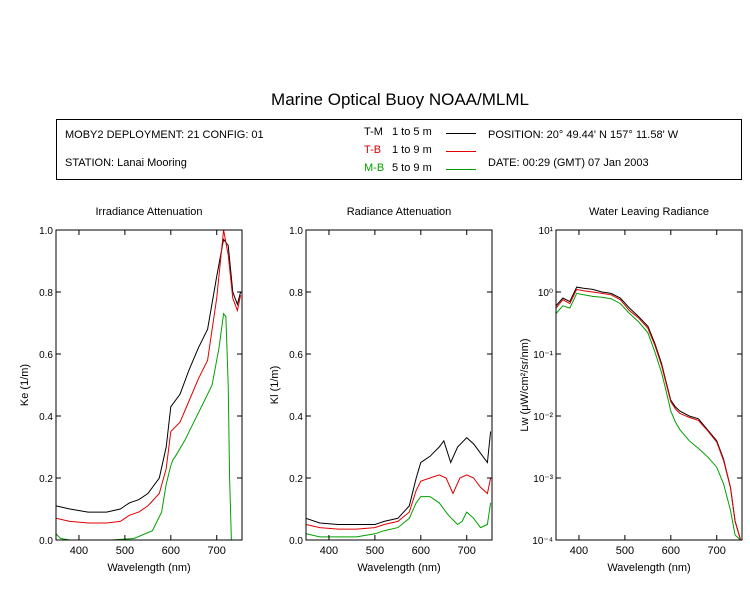 The height and width of the screenshot is (600, 750). Describe the element at coordinates (543, 355) in the screenshot. I see `y-tick-label: 10⁻¹` at that location.